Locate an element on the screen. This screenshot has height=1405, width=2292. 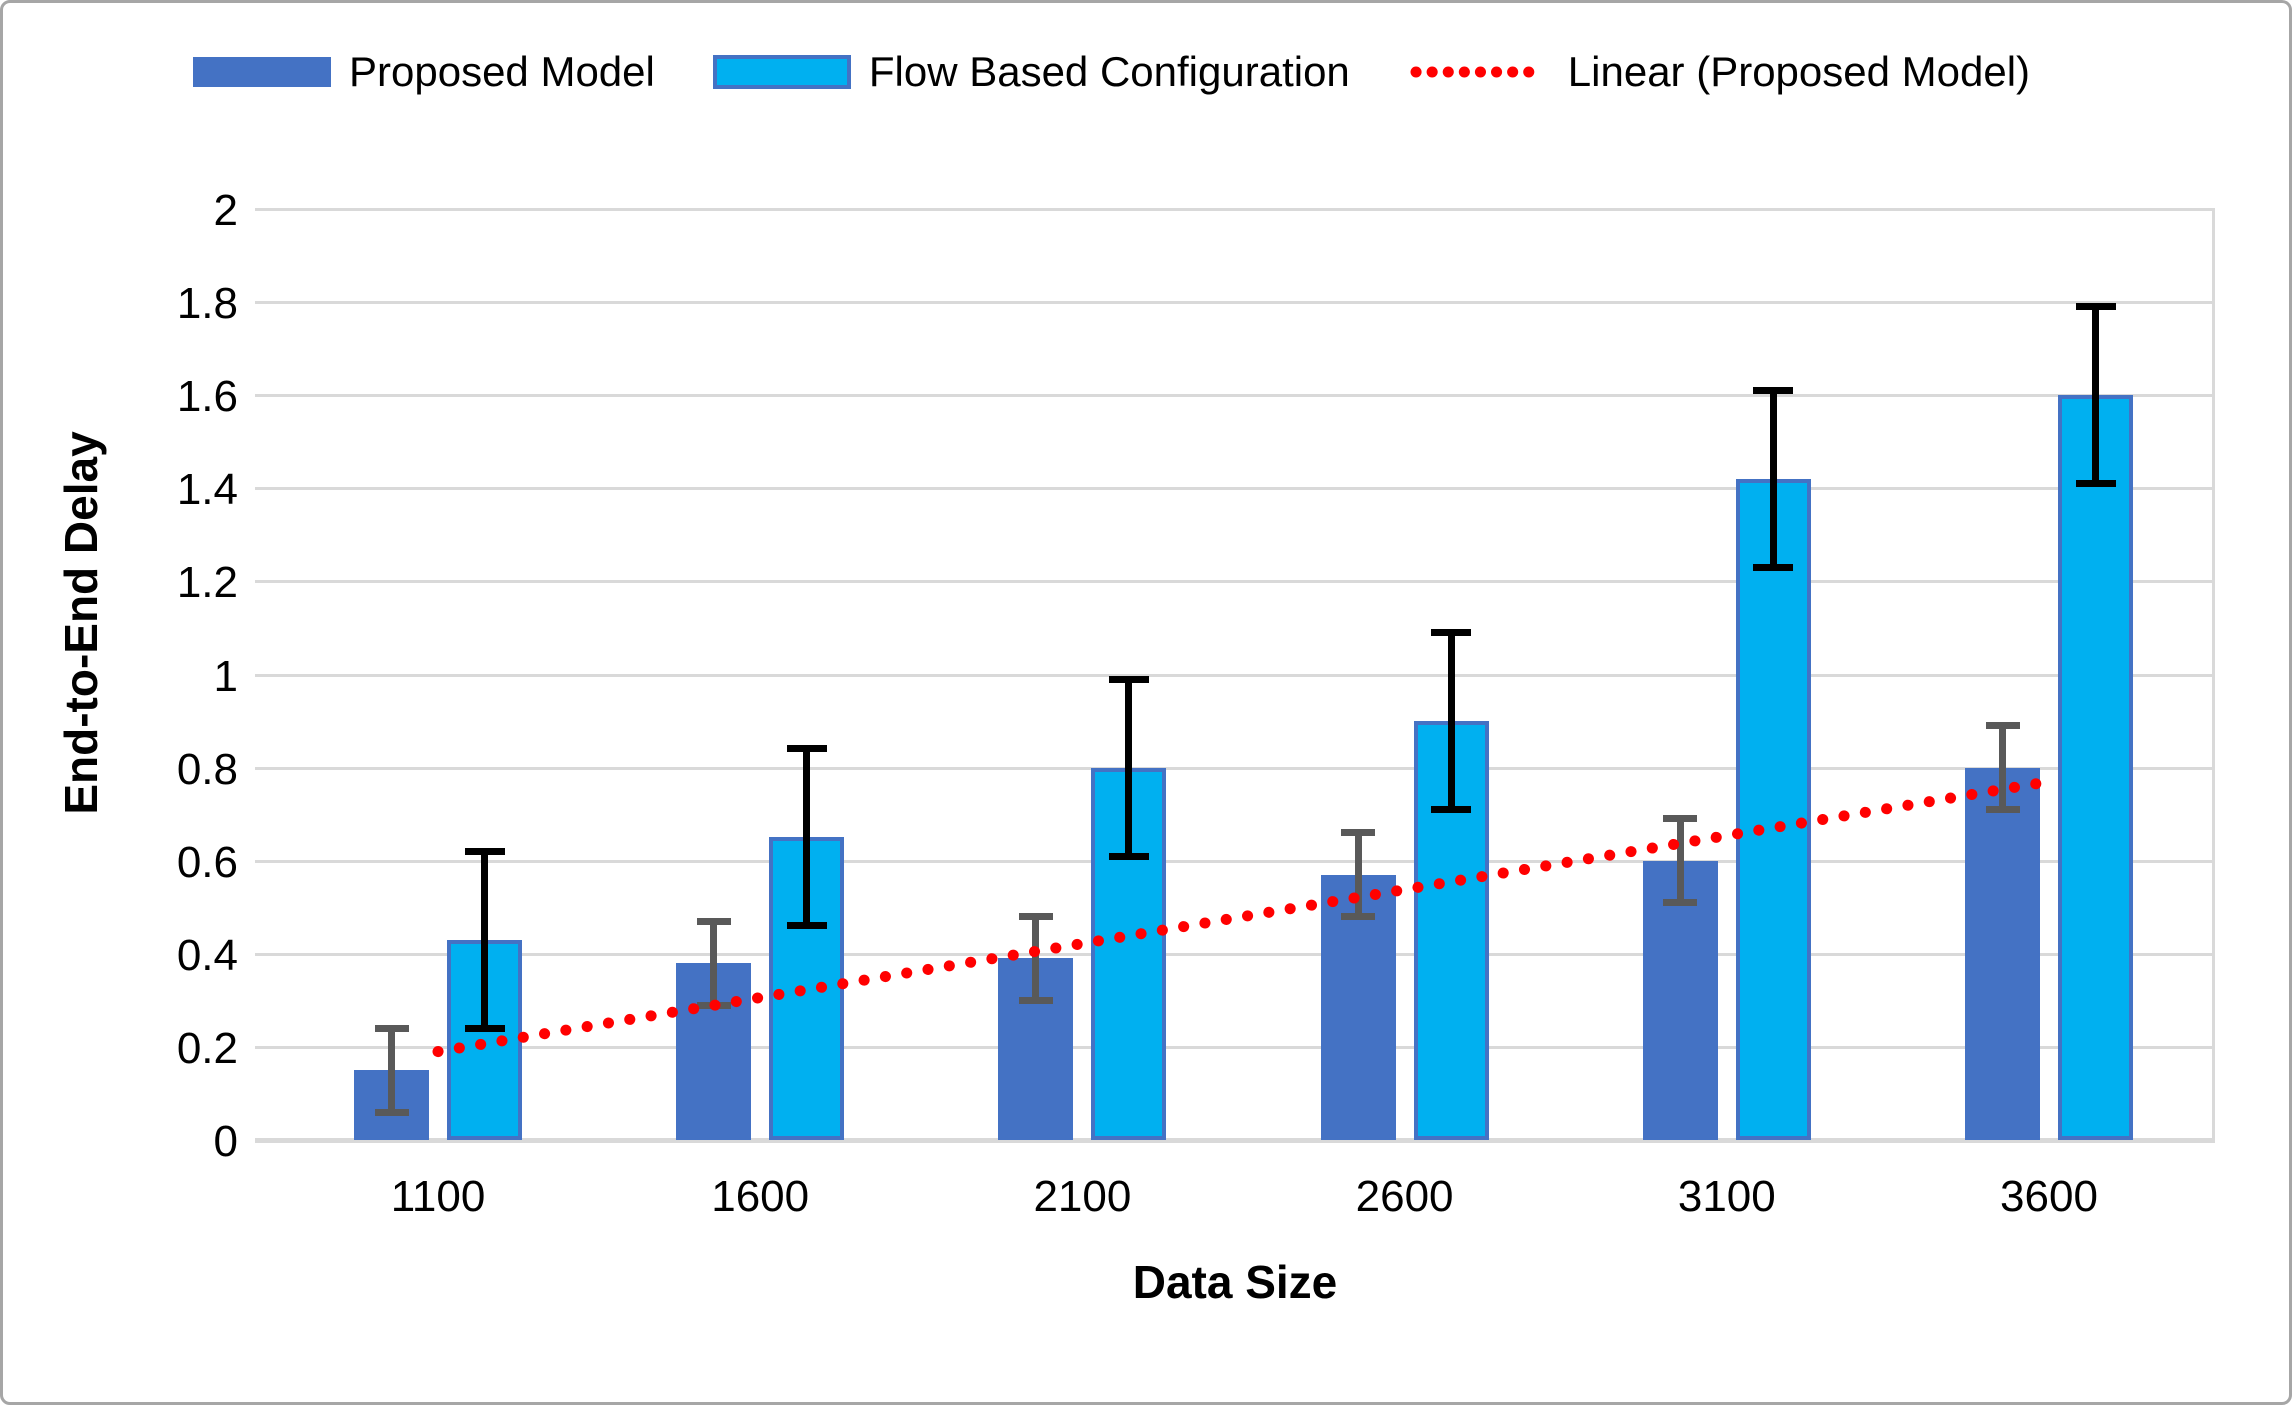
y-tick-label: 2 is located at coordinates (225, 210).